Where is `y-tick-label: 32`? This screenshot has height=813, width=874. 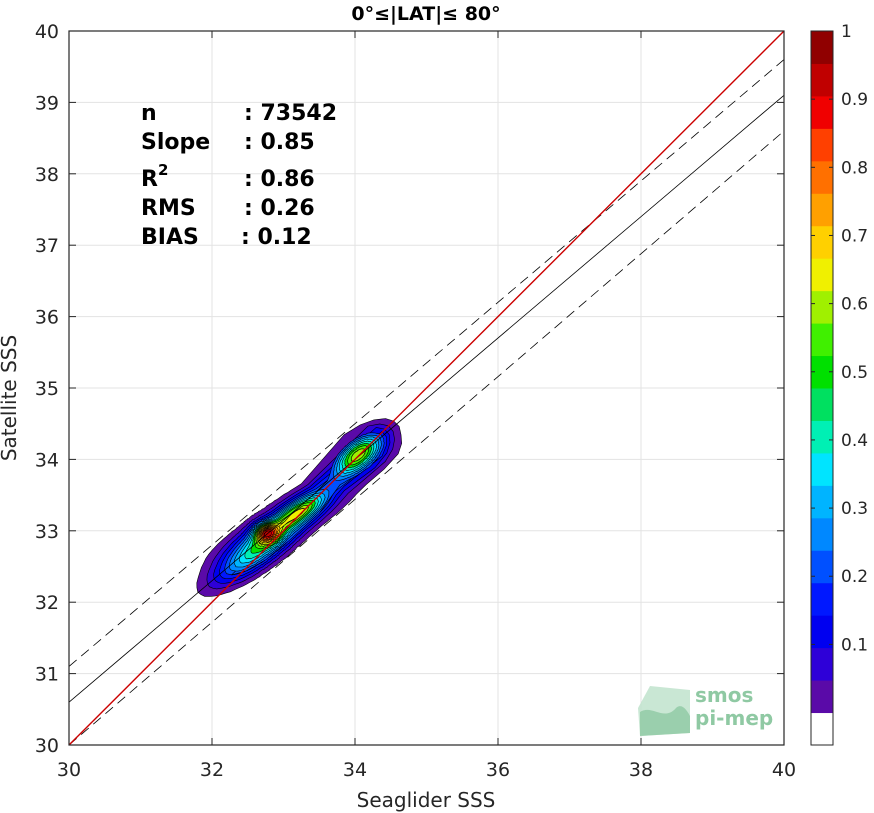
y-tick-label: 32 is located at coordinates (47, 603).